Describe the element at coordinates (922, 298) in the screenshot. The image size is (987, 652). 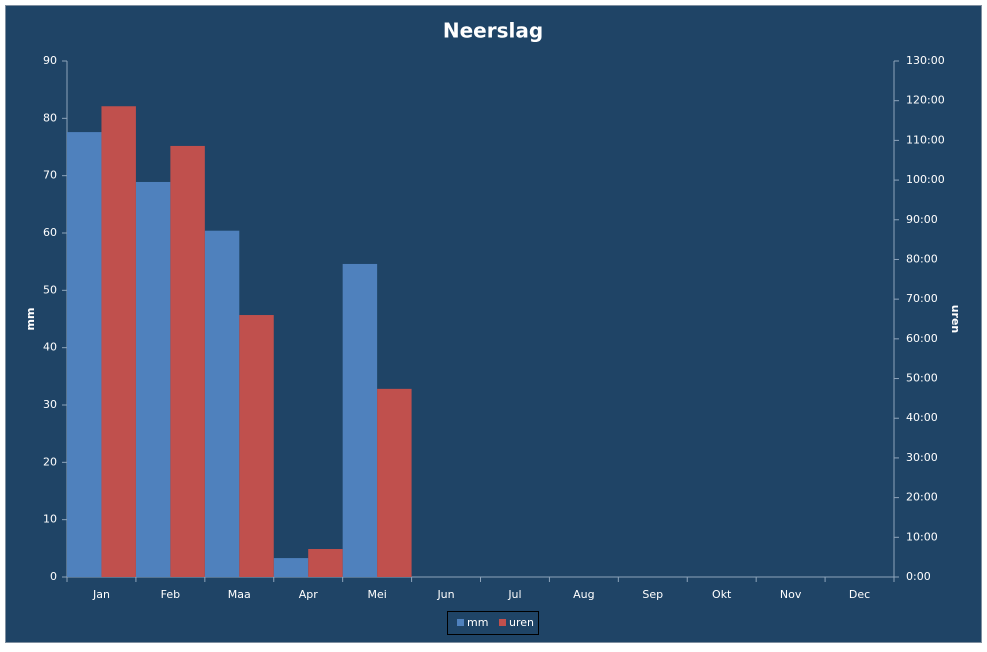
I see `y2-tick-label: 70:00` at that location.